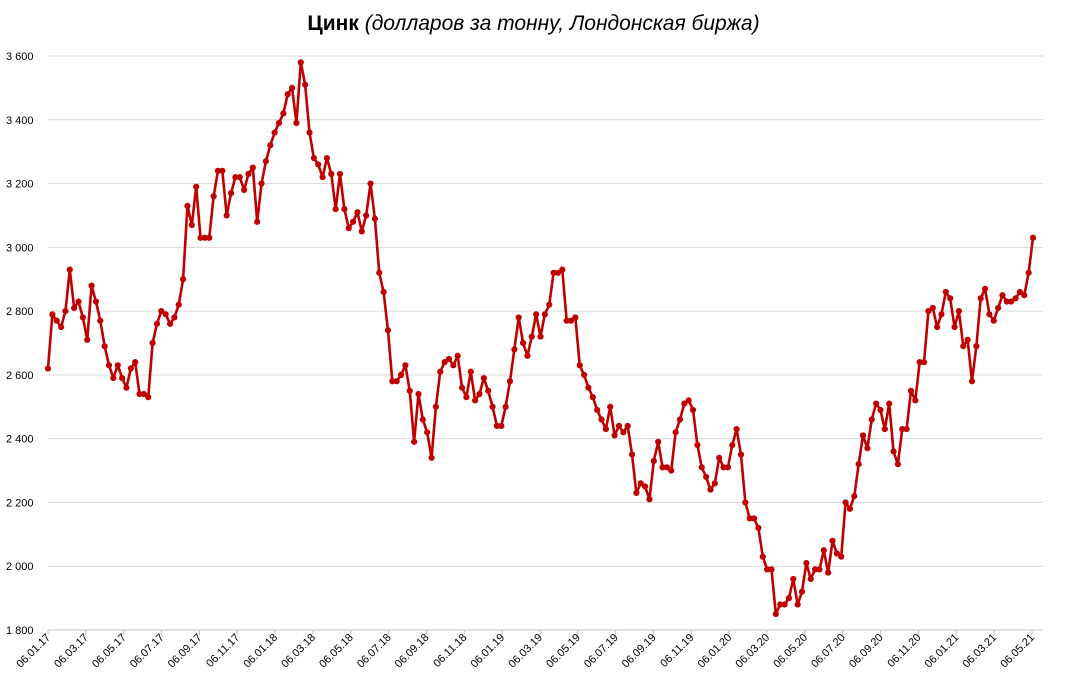 Image resolution: width=1067 pixels, height=690 pixels. I want to click on x-tick-label: 06.05.20, so click(790, 651).